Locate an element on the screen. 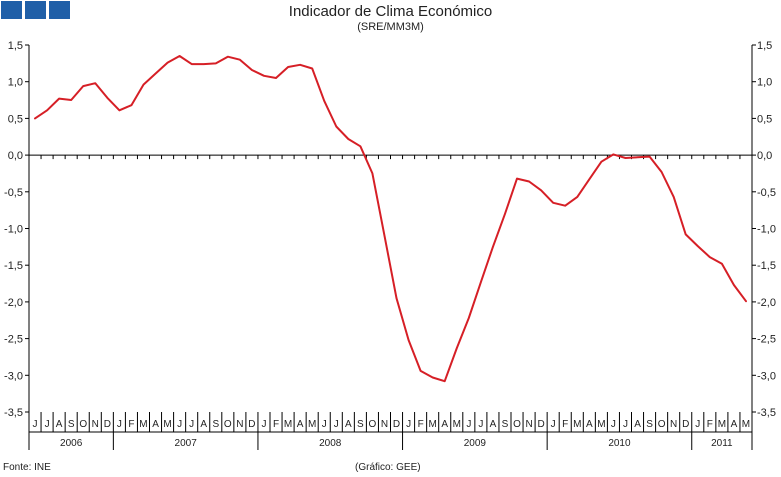 The image size is (781, 477). y-tick-label-left: 1,0 is located at coordinates (15, 83).